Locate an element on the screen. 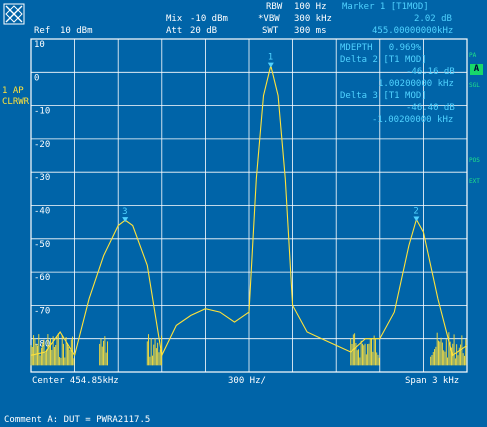  delta3-title: Delta 3 [T1 MOD] is located at coordinates (383, 96).